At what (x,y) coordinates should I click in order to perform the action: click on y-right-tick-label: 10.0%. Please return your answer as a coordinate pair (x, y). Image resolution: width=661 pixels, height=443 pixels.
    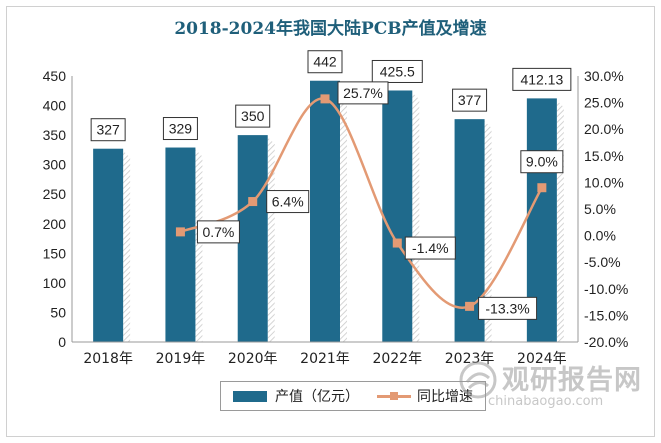
    Looking at the image, I should click on (604, 182).